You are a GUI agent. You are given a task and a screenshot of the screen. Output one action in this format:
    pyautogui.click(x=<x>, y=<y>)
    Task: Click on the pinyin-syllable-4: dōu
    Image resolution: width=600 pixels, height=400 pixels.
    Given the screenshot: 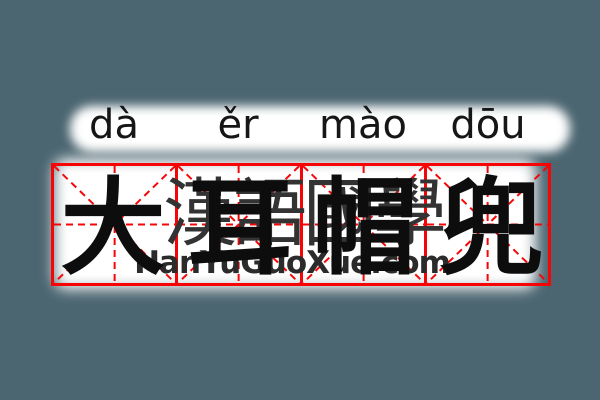 What is the action you would take?
    pyautogui.click(x=488, y=125)
    